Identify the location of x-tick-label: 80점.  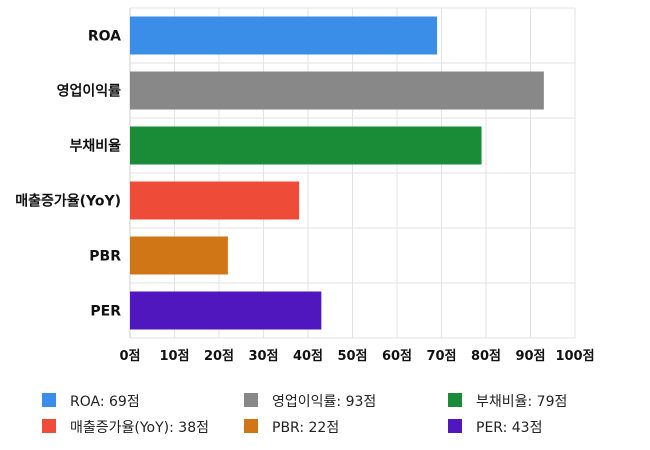
(486, 356).